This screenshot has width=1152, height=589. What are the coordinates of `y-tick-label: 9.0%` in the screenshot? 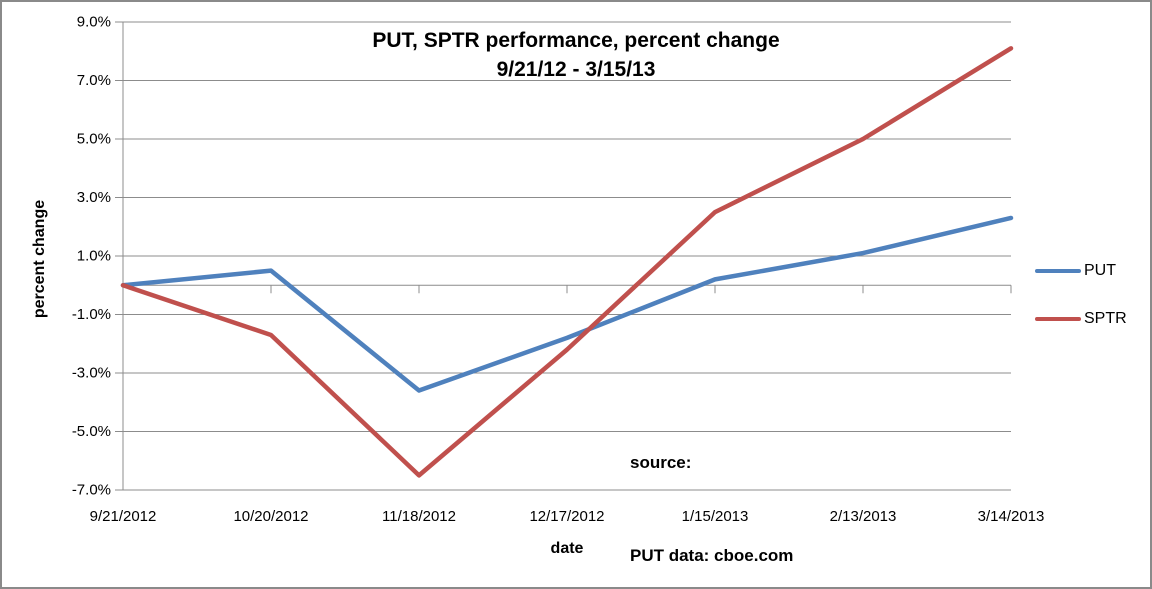 It's located at (94, 22).